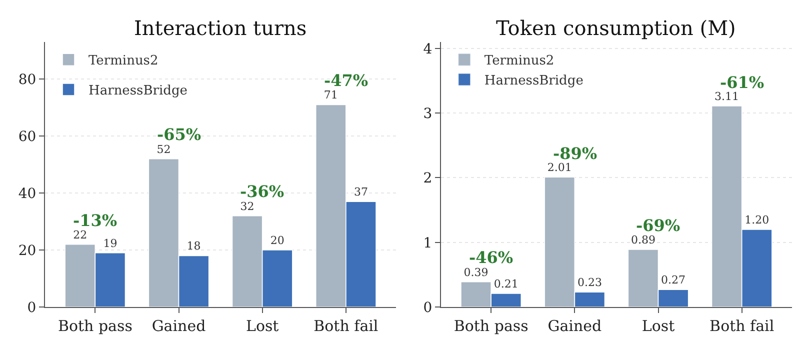 The image size is (812, 347). What do you see at coordinates (262, 191) in the screenshot?
I see `annotation: -36%` at bounding box center [262, 191].